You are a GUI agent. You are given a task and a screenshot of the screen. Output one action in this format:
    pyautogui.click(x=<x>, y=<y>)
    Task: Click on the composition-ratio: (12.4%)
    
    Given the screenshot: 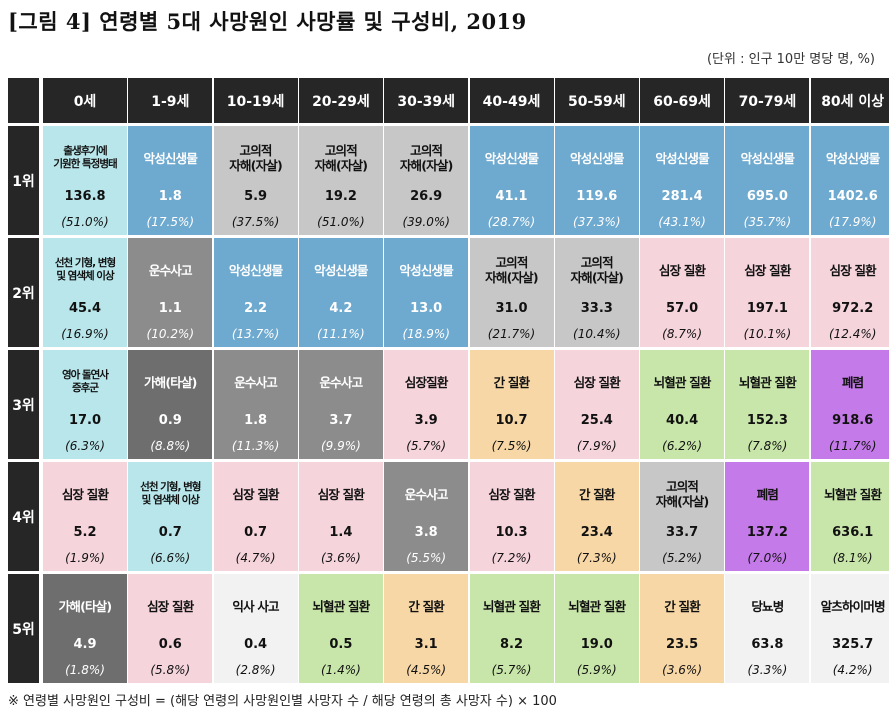 What is the action you would take?
    pyautogui.click(x=852, y=334)
    